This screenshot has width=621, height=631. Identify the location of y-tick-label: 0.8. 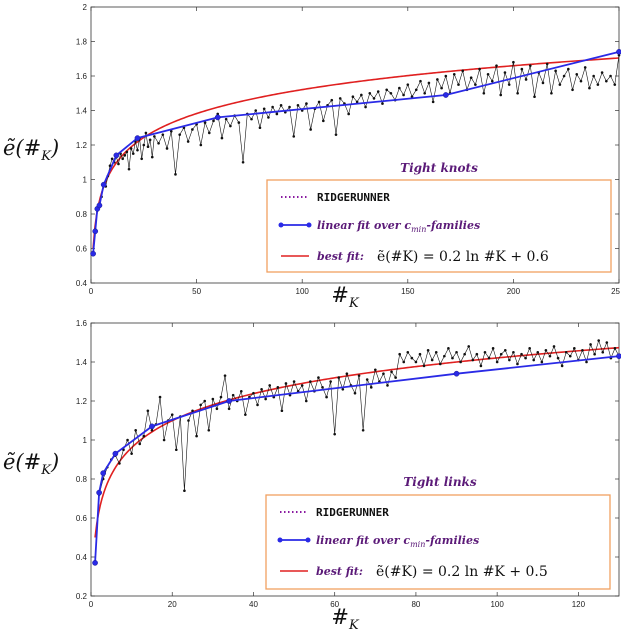
(82, 479).